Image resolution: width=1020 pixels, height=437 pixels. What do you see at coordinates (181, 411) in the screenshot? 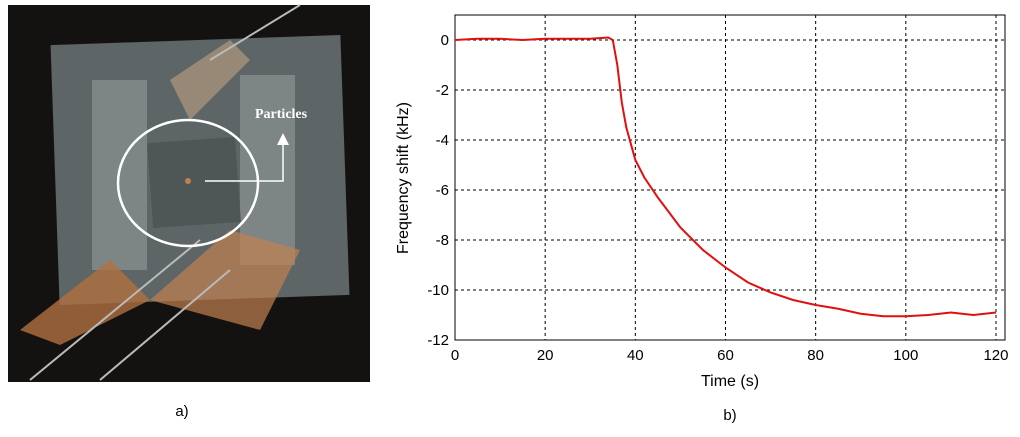
I see `caption: a)` at bounding box center [181, 411].